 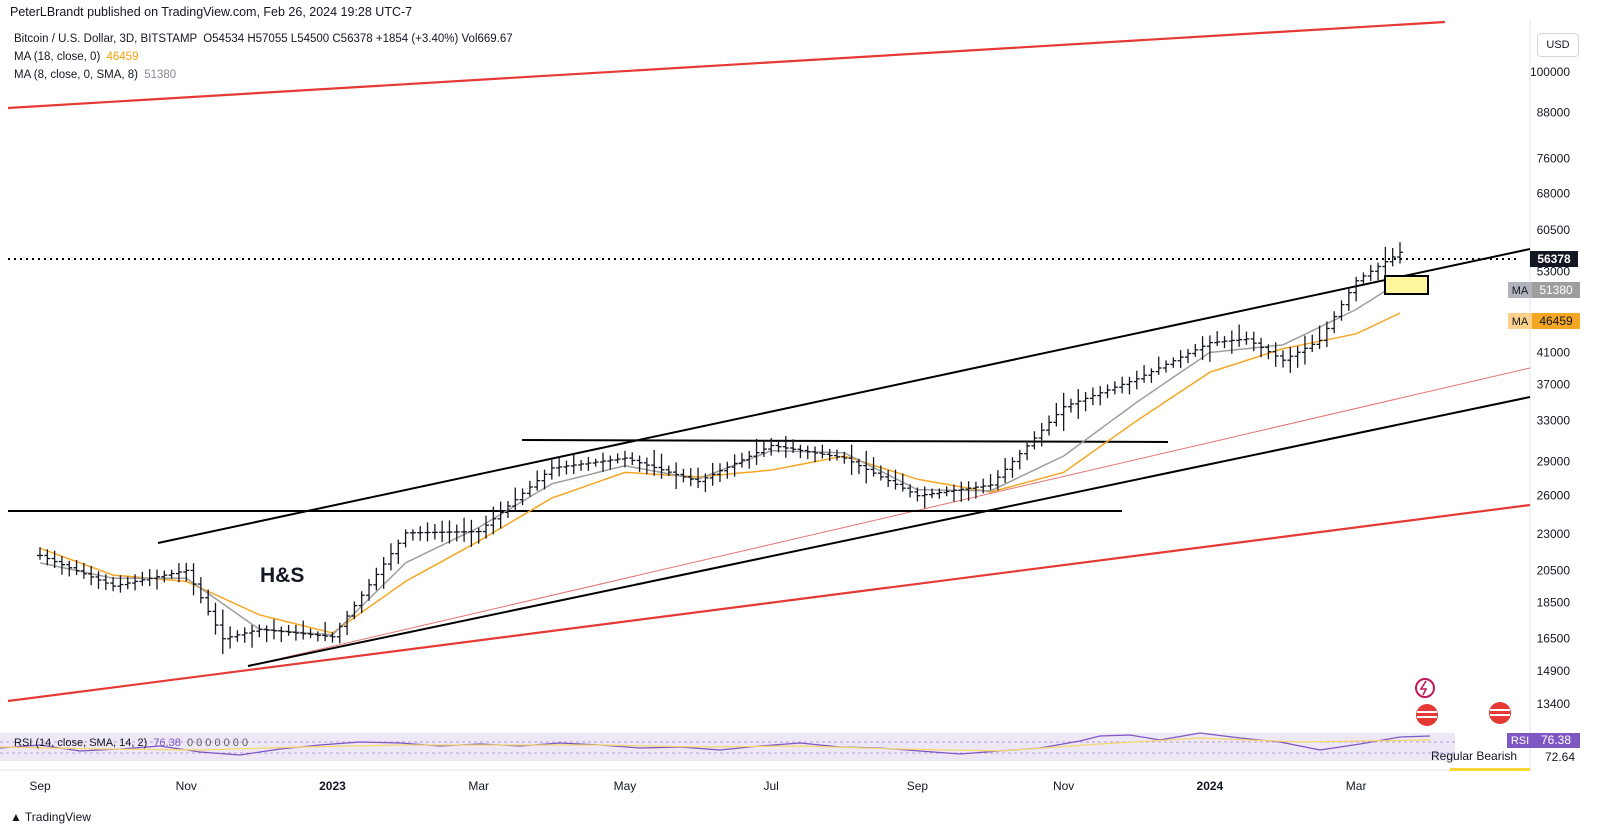 I want to click on y-tick-label: 33000, so click(x=1554, y=421).